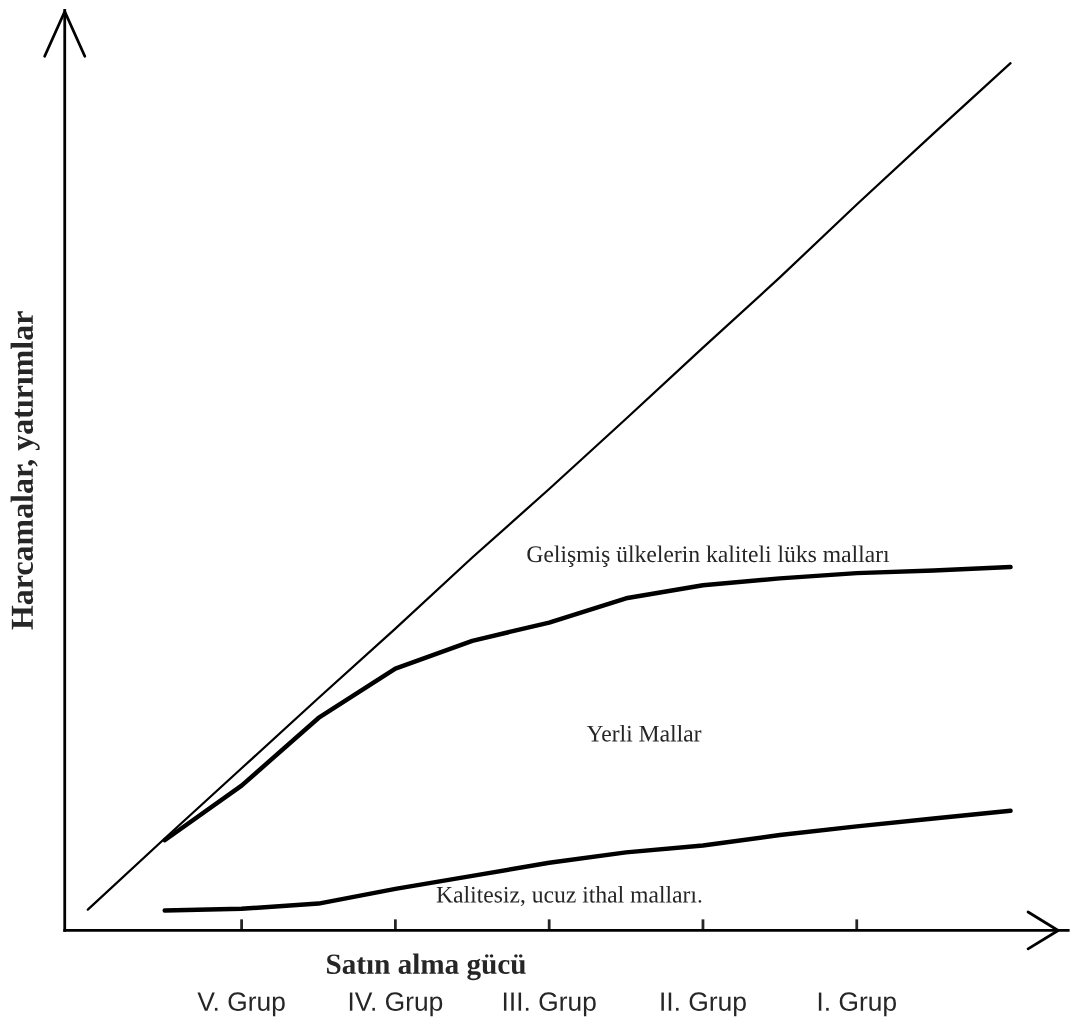  I want to click on annotation: Gelişmiş ülkelerin kaliteli lüks malları, so click(708, 556).